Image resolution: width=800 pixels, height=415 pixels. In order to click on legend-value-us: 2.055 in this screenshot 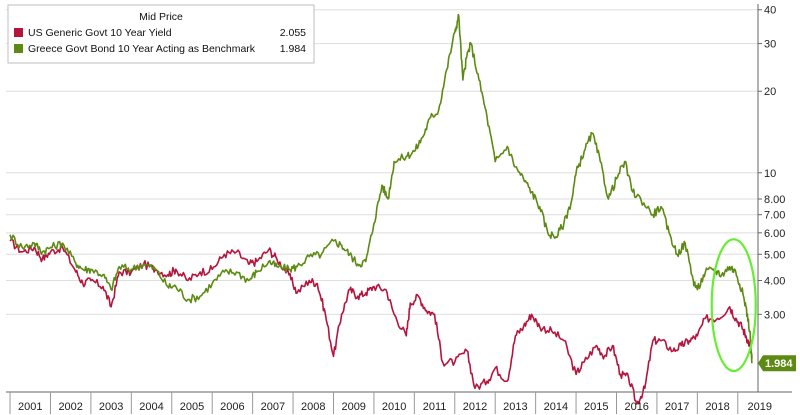, I will do `click(293, 33)`.